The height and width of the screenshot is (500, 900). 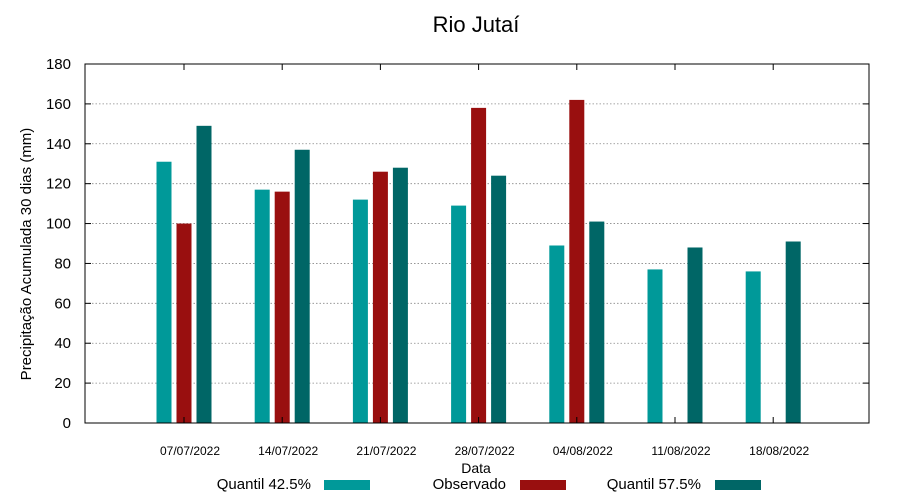 I want to click on y-tick-label: 100, so click(x=58, y=224).